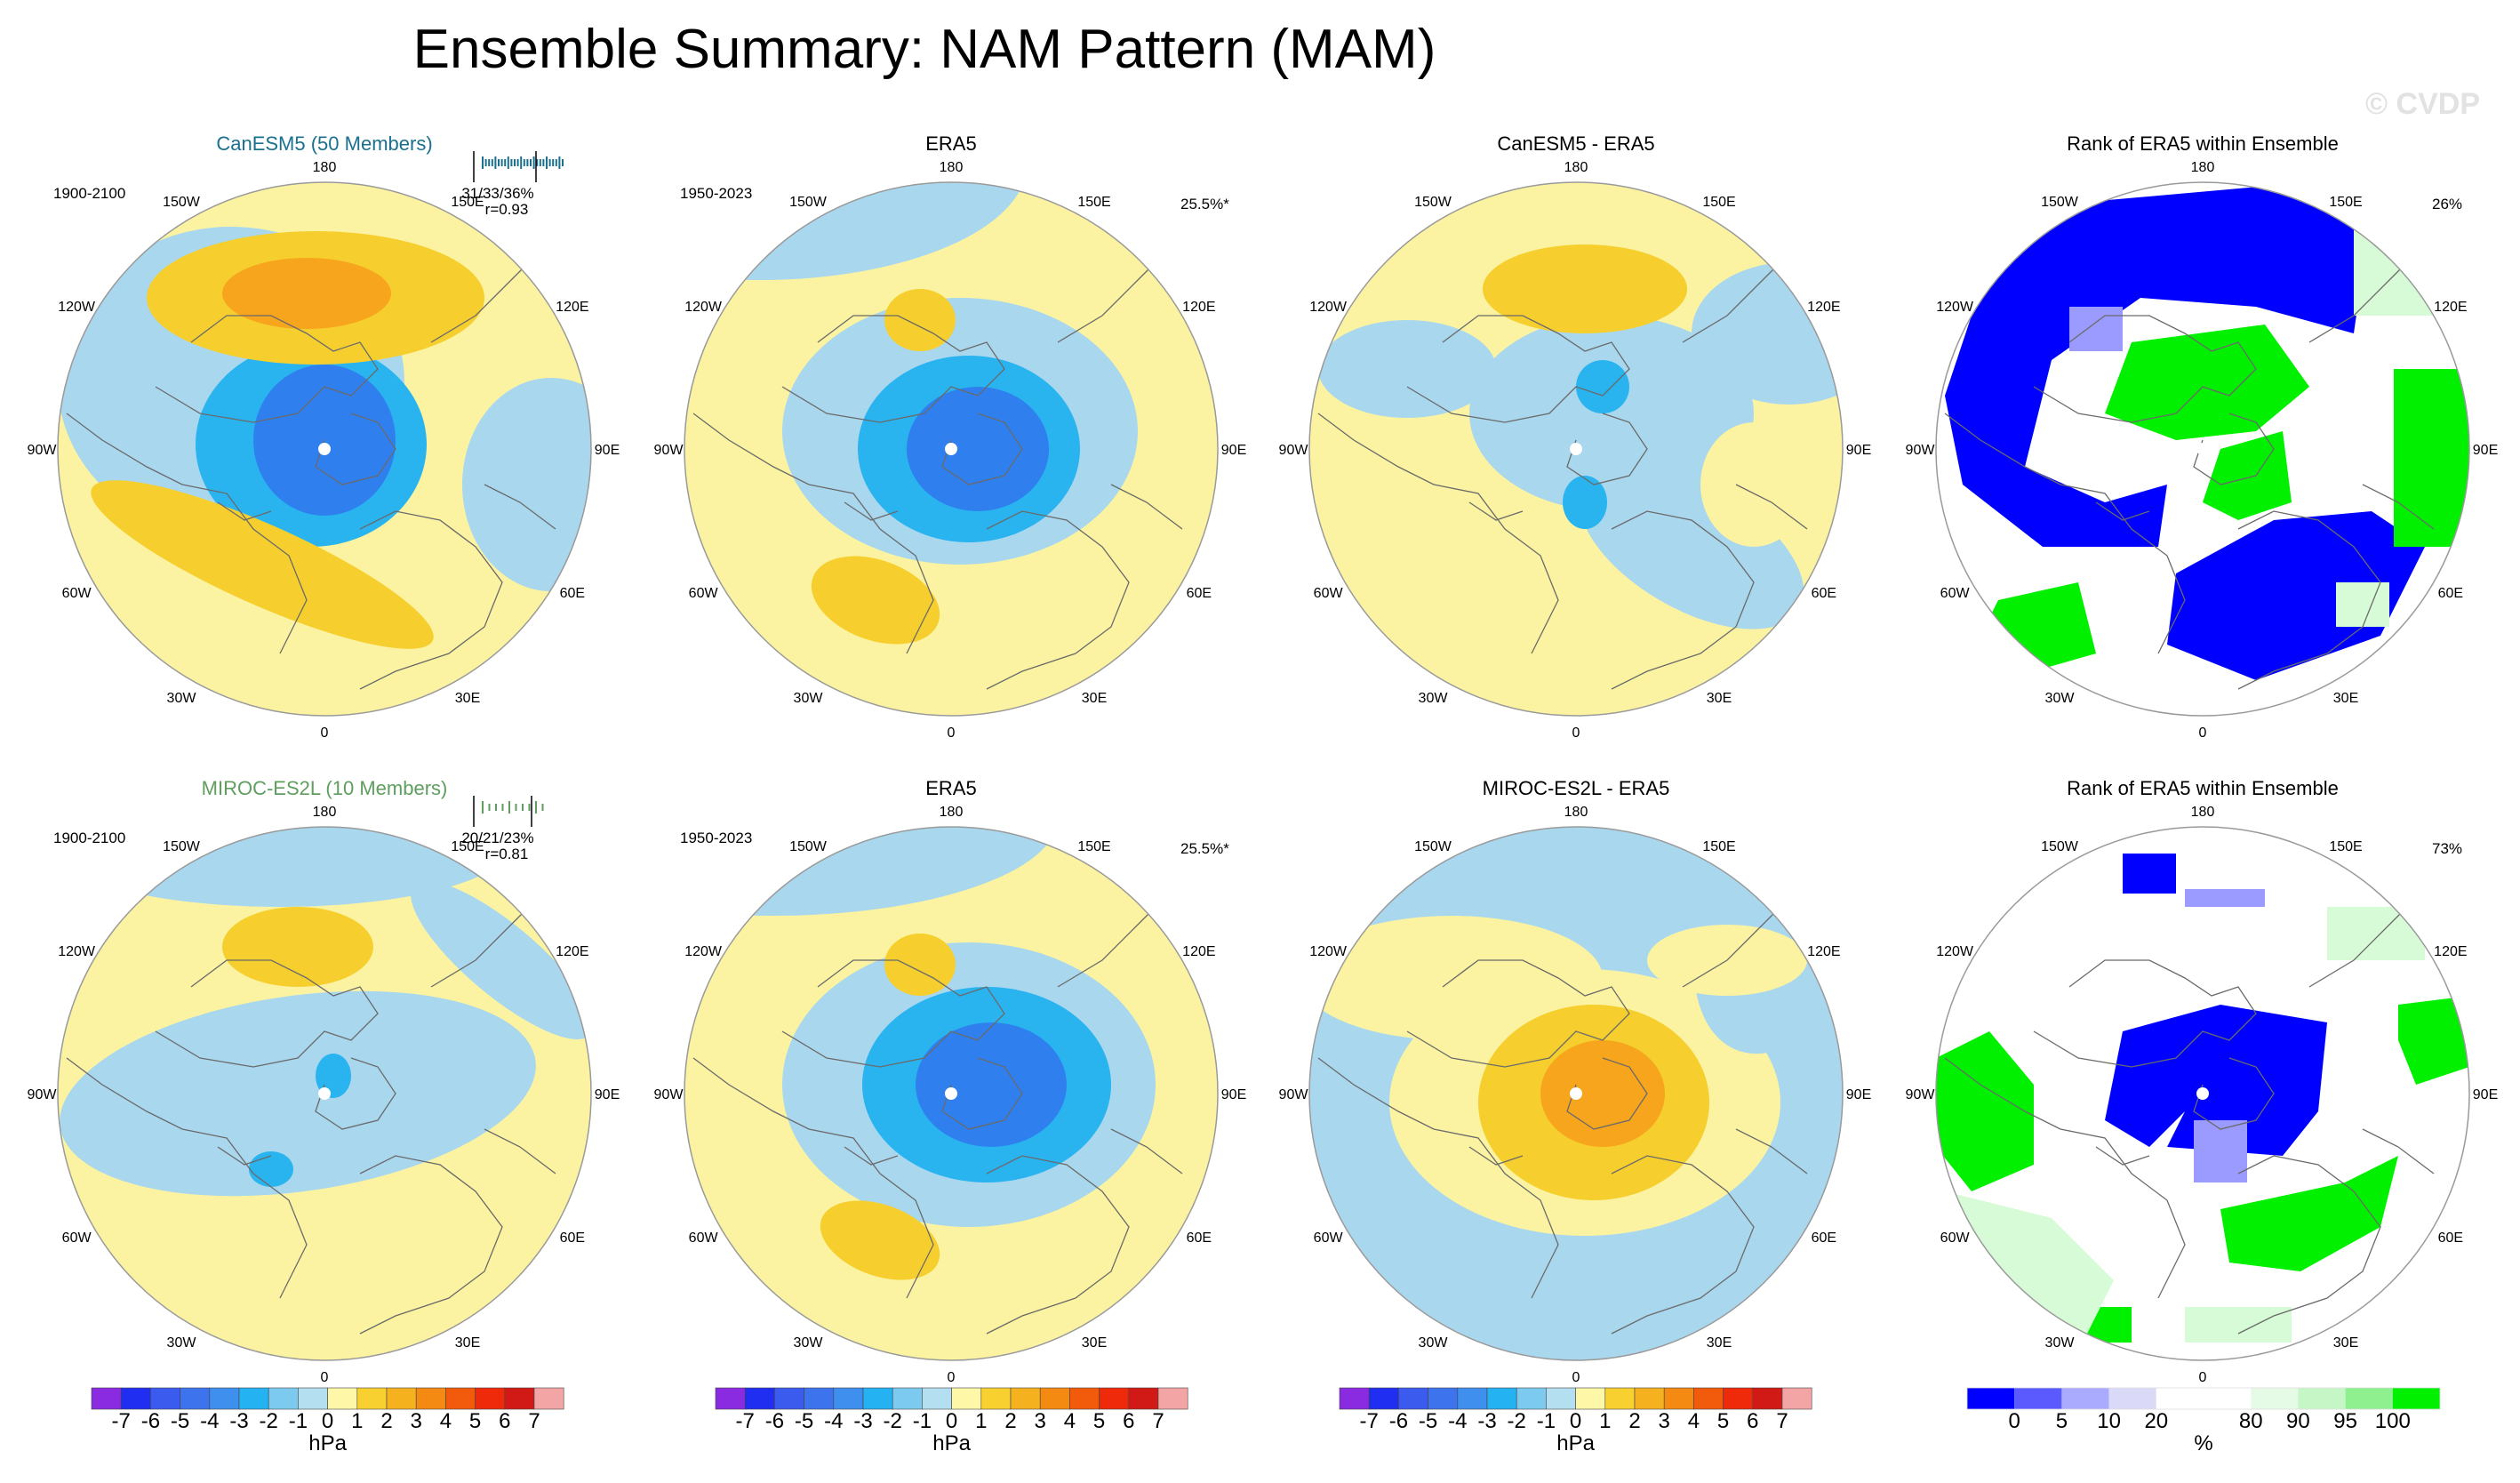 Image resolution: width=2520 pixels, height=1483 pixels. What do you see at coordinates (327, 1421) in the screenshot?
I see `hpa-colorbar-0: -7 -6 -5 -4 -3 -2 -1 0 1 2 3 4 5 6 7 hPa` at bounding box center [327, 1421].